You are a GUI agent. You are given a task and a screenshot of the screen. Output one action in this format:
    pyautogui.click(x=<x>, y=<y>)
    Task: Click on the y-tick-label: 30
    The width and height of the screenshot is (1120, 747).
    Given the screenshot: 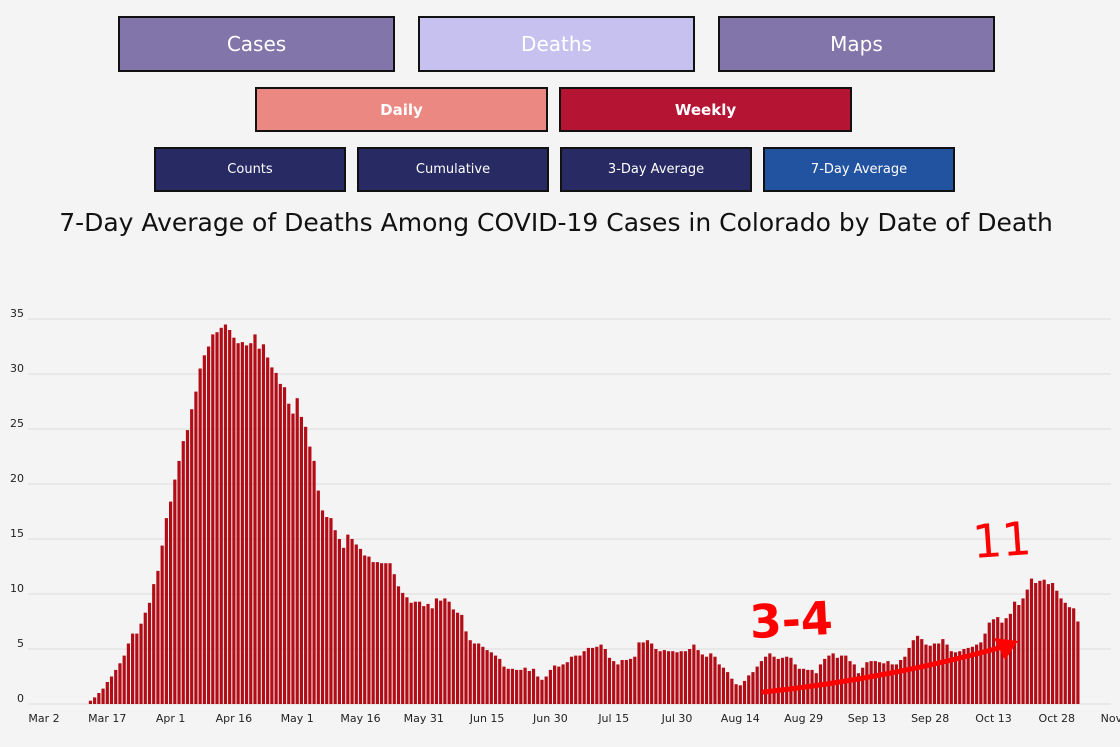 What is the action you would take?
    pyautogui.click(x=17, y=368)
    